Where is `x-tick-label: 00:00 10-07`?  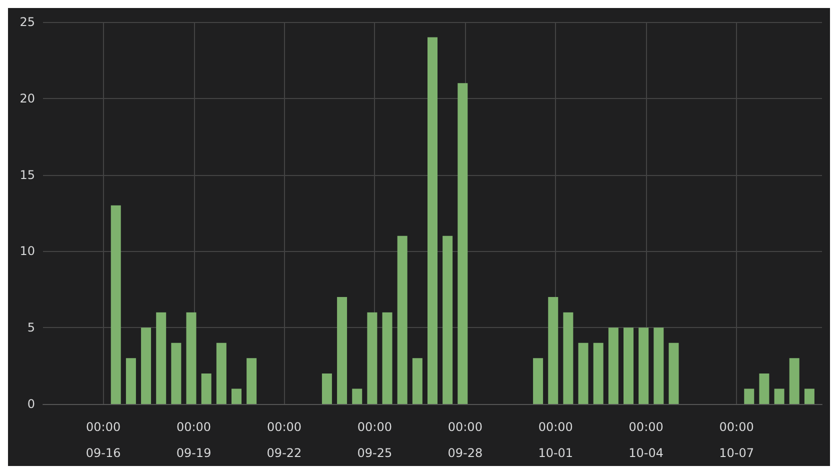
x-tick-label: 00:00 10-07 is located at coordinates (736, 440).